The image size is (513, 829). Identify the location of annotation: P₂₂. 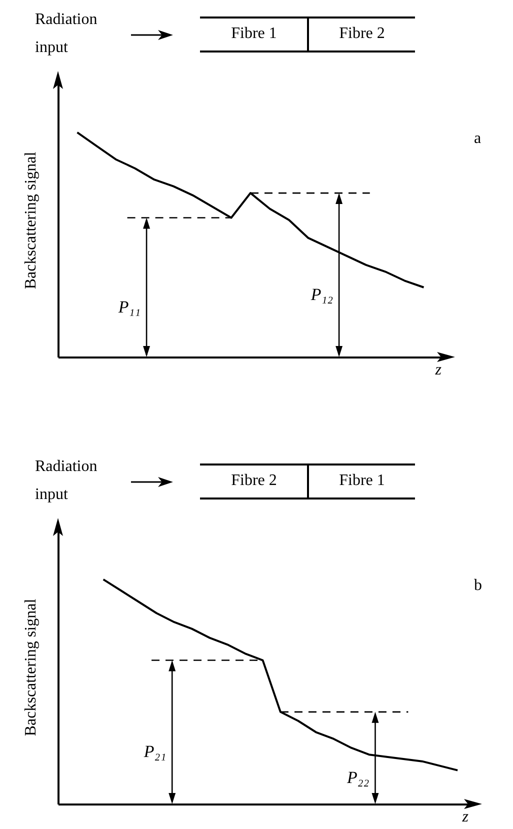
(358, 777).